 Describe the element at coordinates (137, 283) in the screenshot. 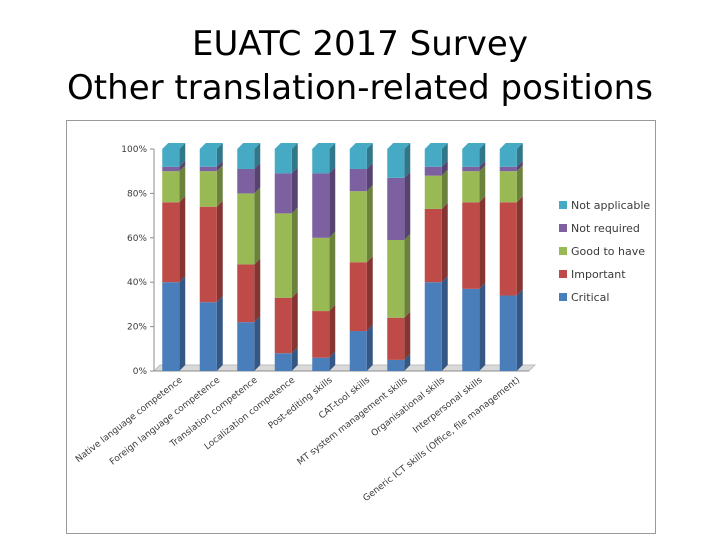

I see `y-tick-label: 40%` at that location.